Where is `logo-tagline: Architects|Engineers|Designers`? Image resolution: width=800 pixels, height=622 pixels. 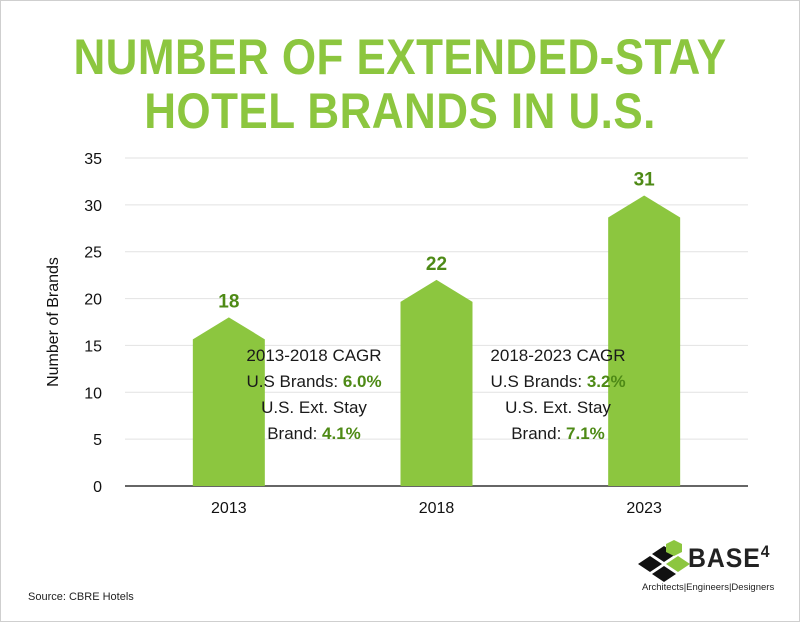
logo-tagline: Architects|Engineers|Designers is located at coordinates (708, 587).